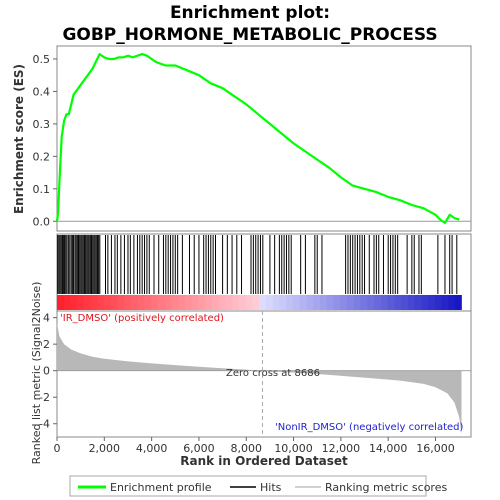 The image size is (500, 500). Describe the element at coordinates (369, 427) in the screenshot. I see `negative-correlation-label: 'NonIR_DMSO' (negatively correlated)` at that location.